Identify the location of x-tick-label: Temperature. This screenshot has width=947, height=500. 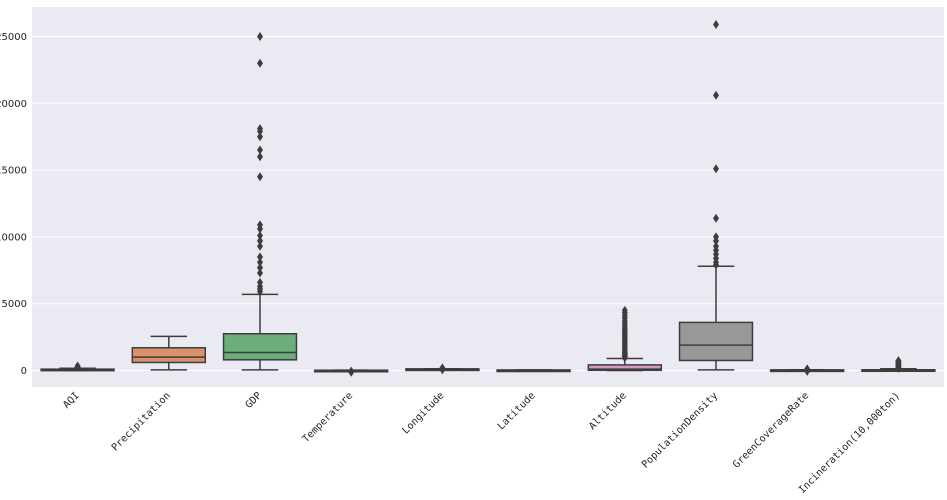
(328, 417).